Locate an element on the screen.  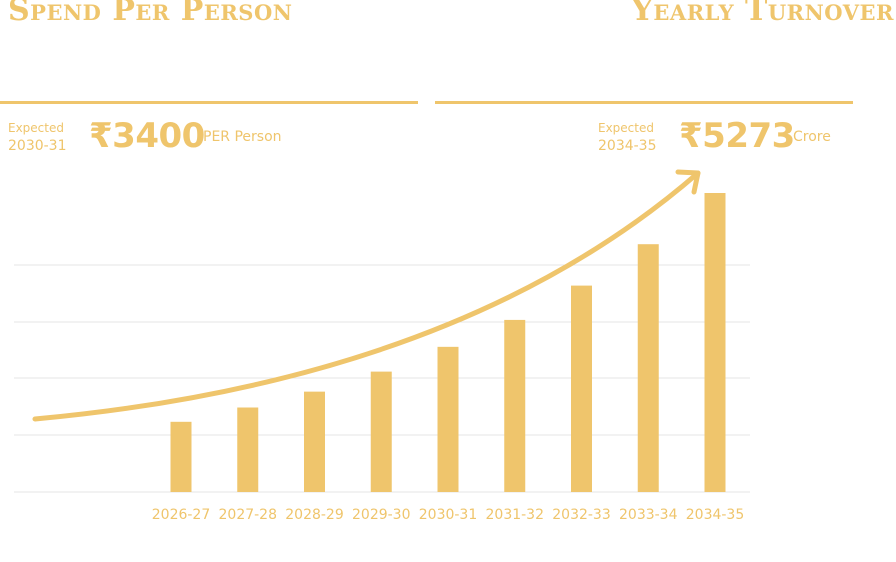
turnover-currency-symbol: ₹ is located at coordinates (691, 136).